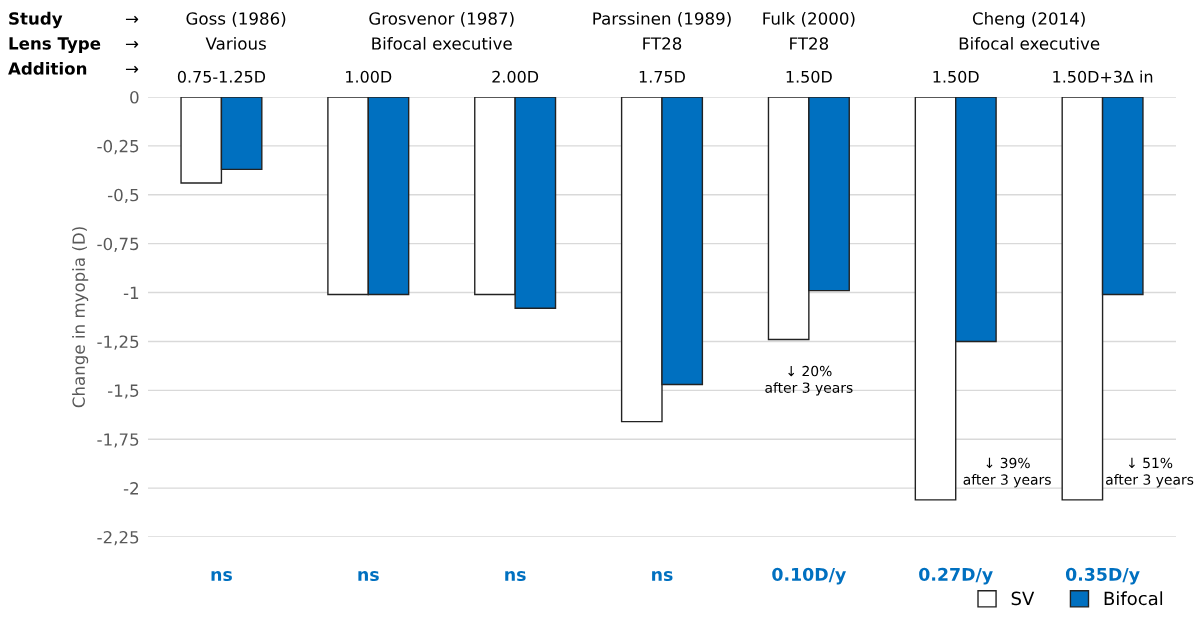 The width and height of the screenshot is (1196, 625). Describe the element at coordinates (118, 342) in the screenshot. I see `y-tick-label: -1,25` at that location.